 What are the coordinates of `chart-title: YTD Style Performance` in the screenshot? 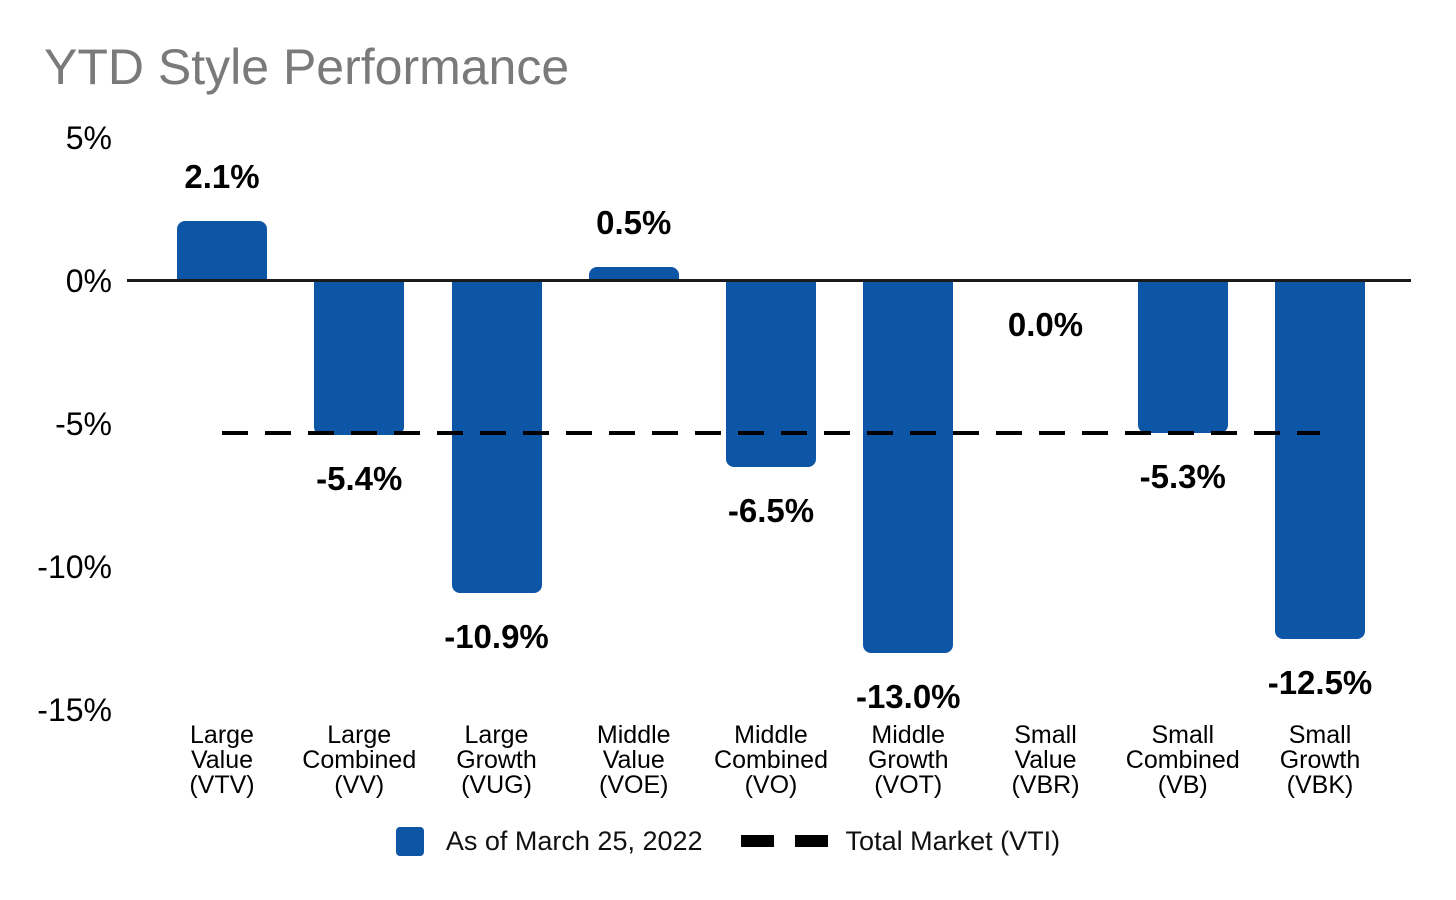 It's located at (307, 67).